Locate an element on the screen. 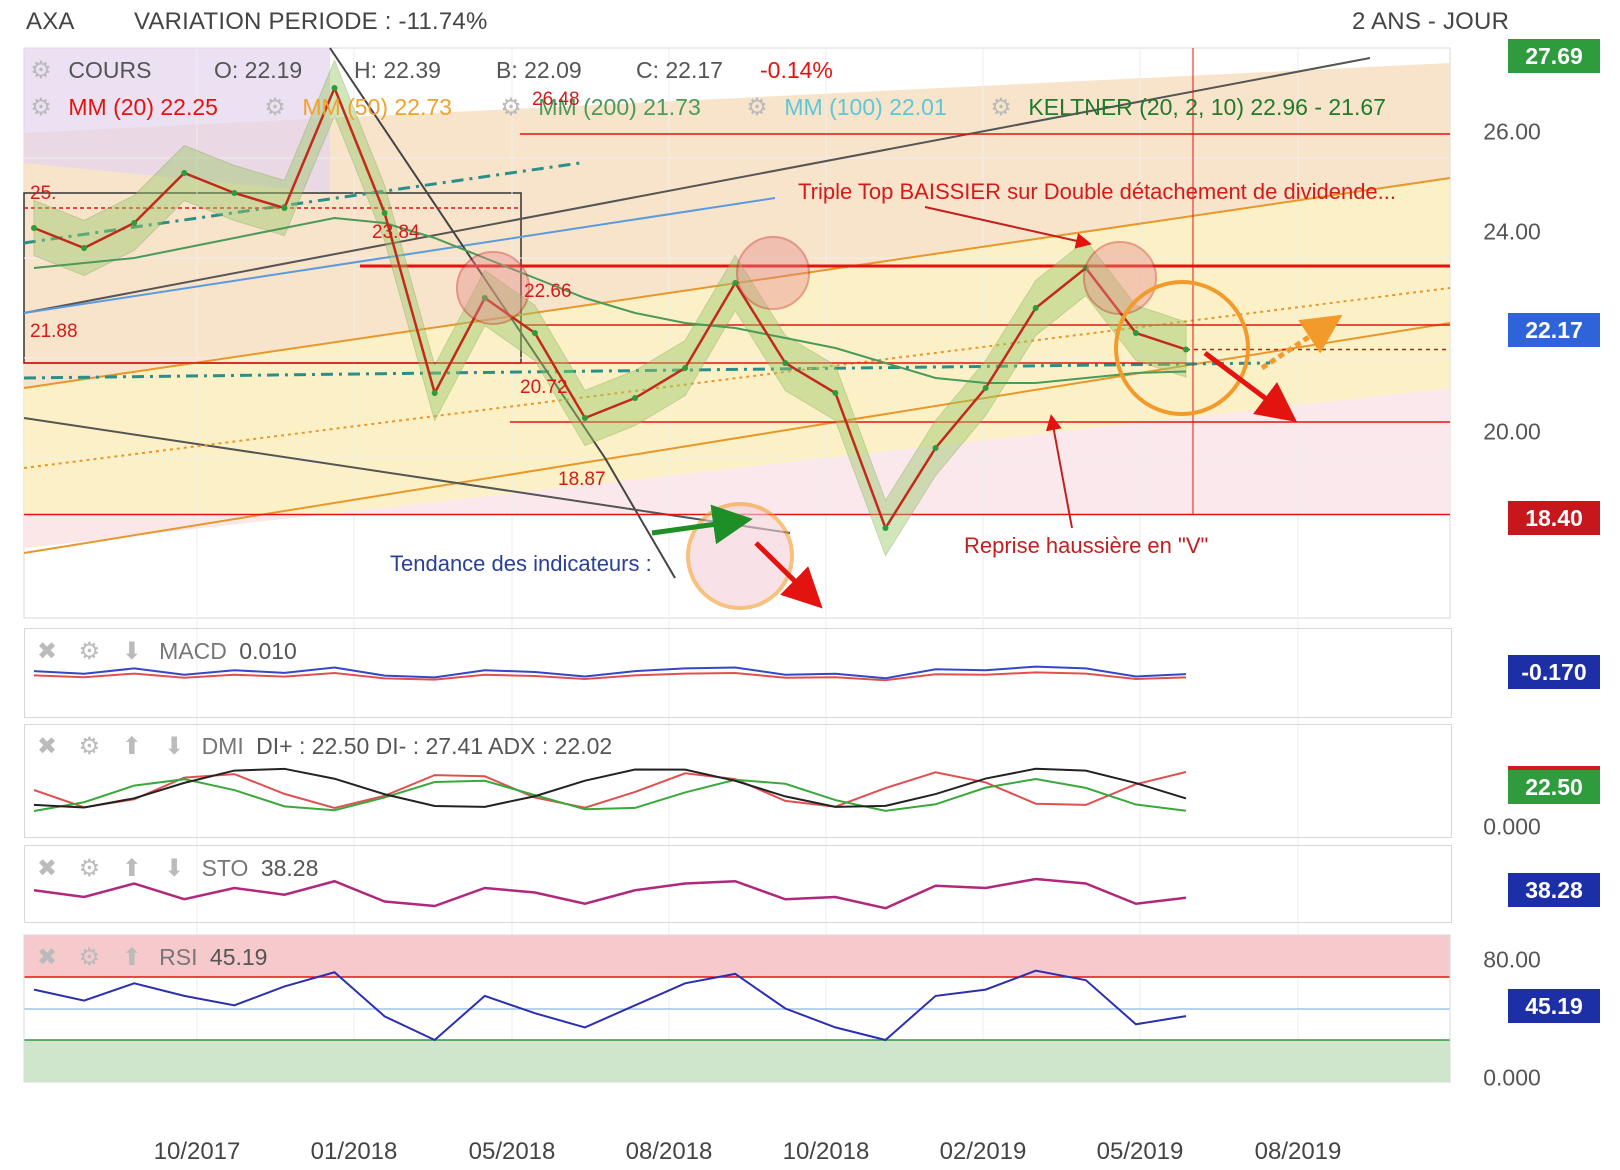 The image size is (1620, 1170). ticker-label: AXA is located at coordinates (50, 21).